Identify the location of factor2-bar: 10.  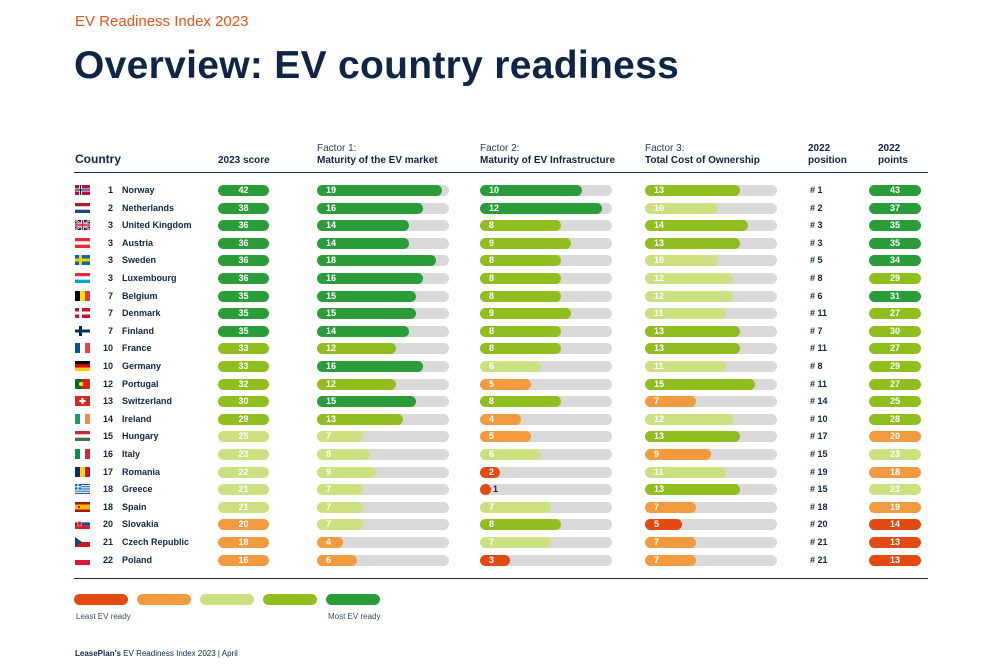
(546, 190).